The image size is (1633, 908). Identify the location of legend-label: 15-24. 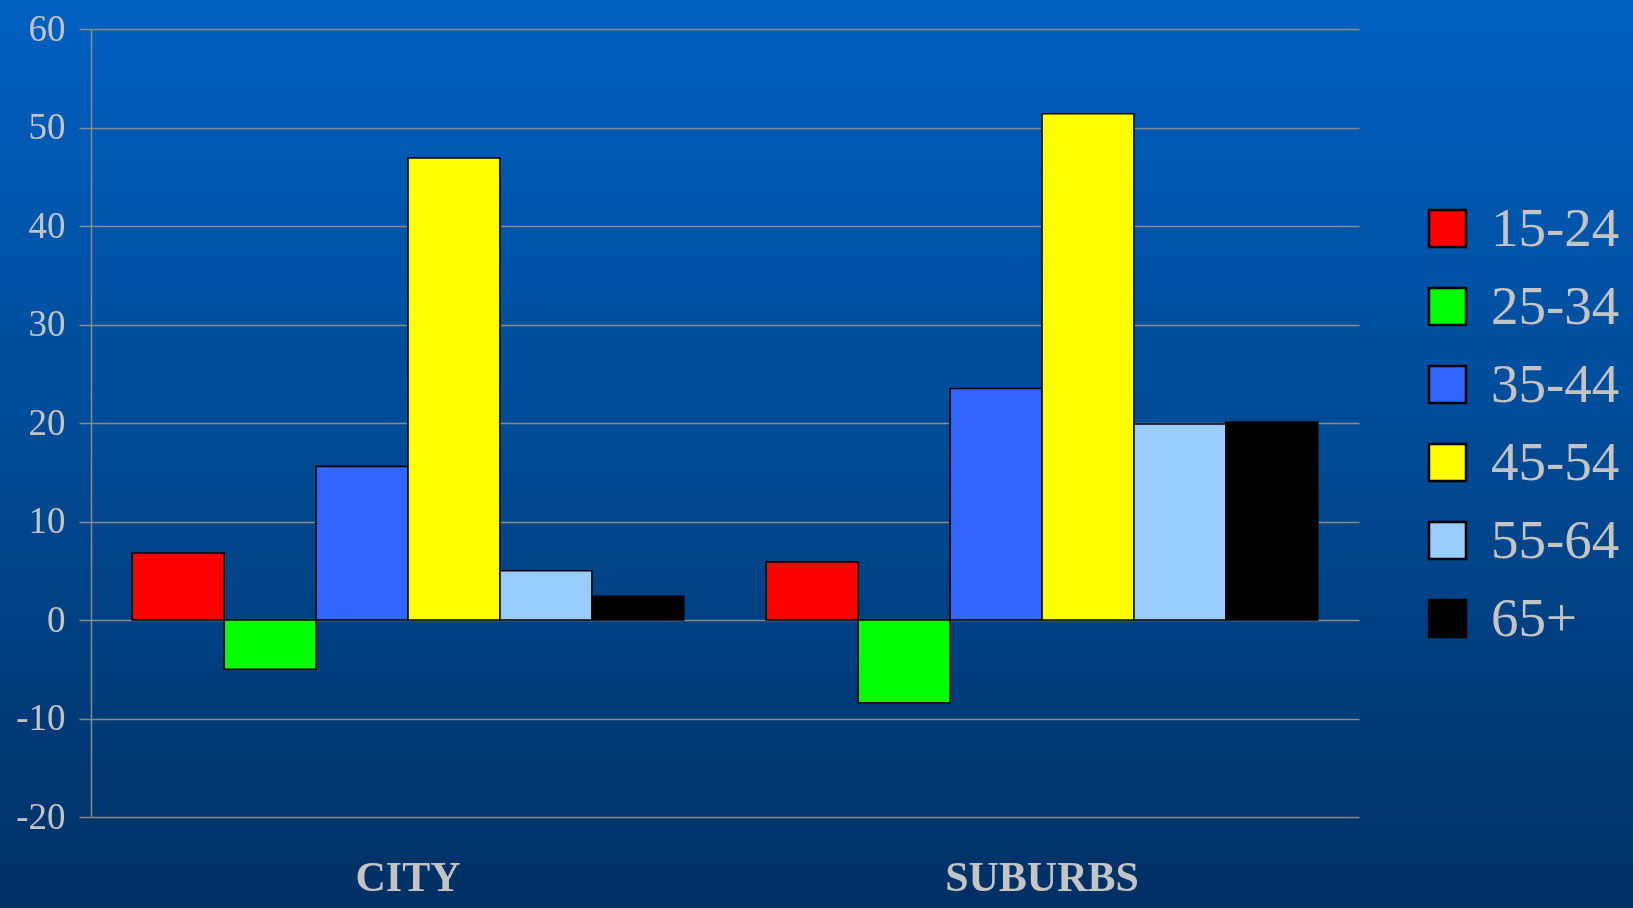
(1555, 227).